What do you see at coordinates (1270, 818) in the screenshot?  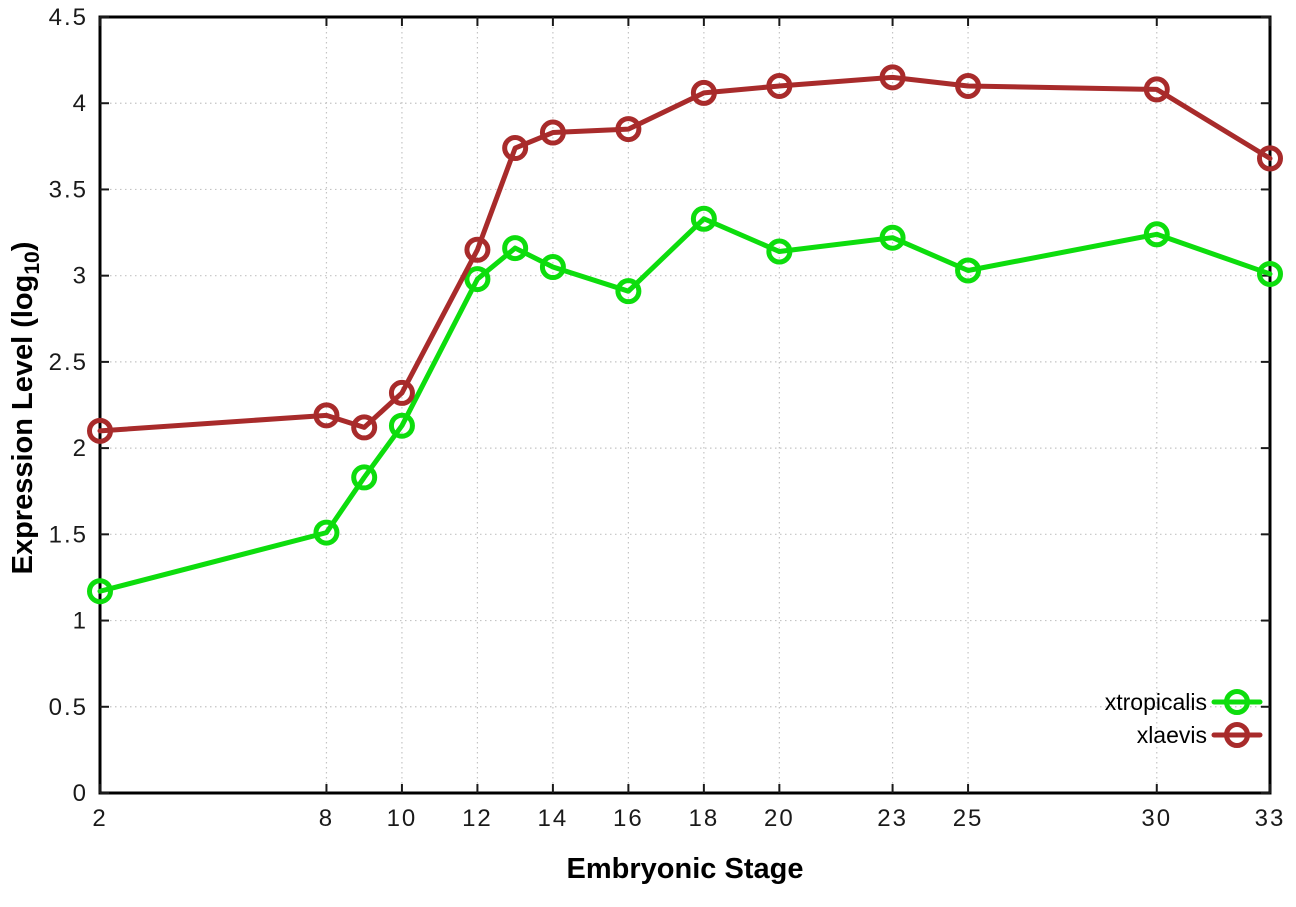 I see `x-tick-label: 33` at bounding box center [1270, 818].